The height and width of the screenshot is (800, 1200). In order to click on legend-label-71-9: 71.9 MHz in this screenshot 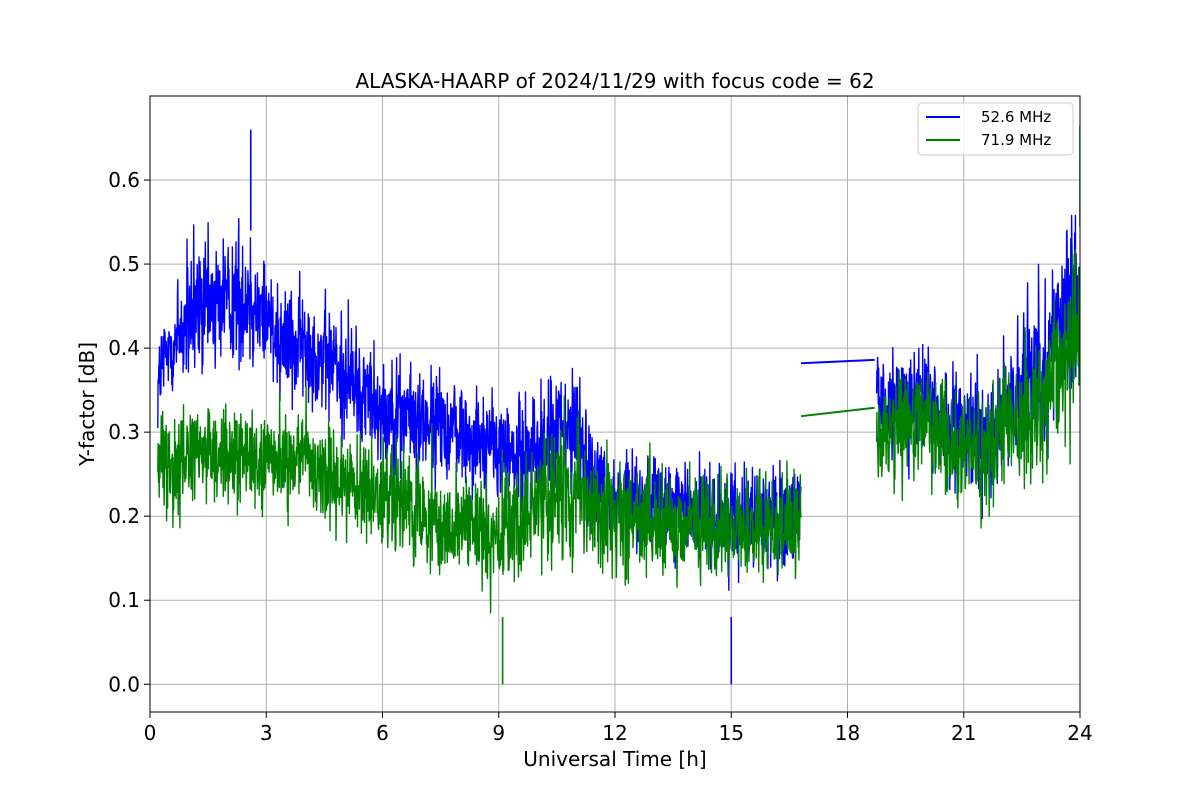, I will do `click(1016, 140)`.